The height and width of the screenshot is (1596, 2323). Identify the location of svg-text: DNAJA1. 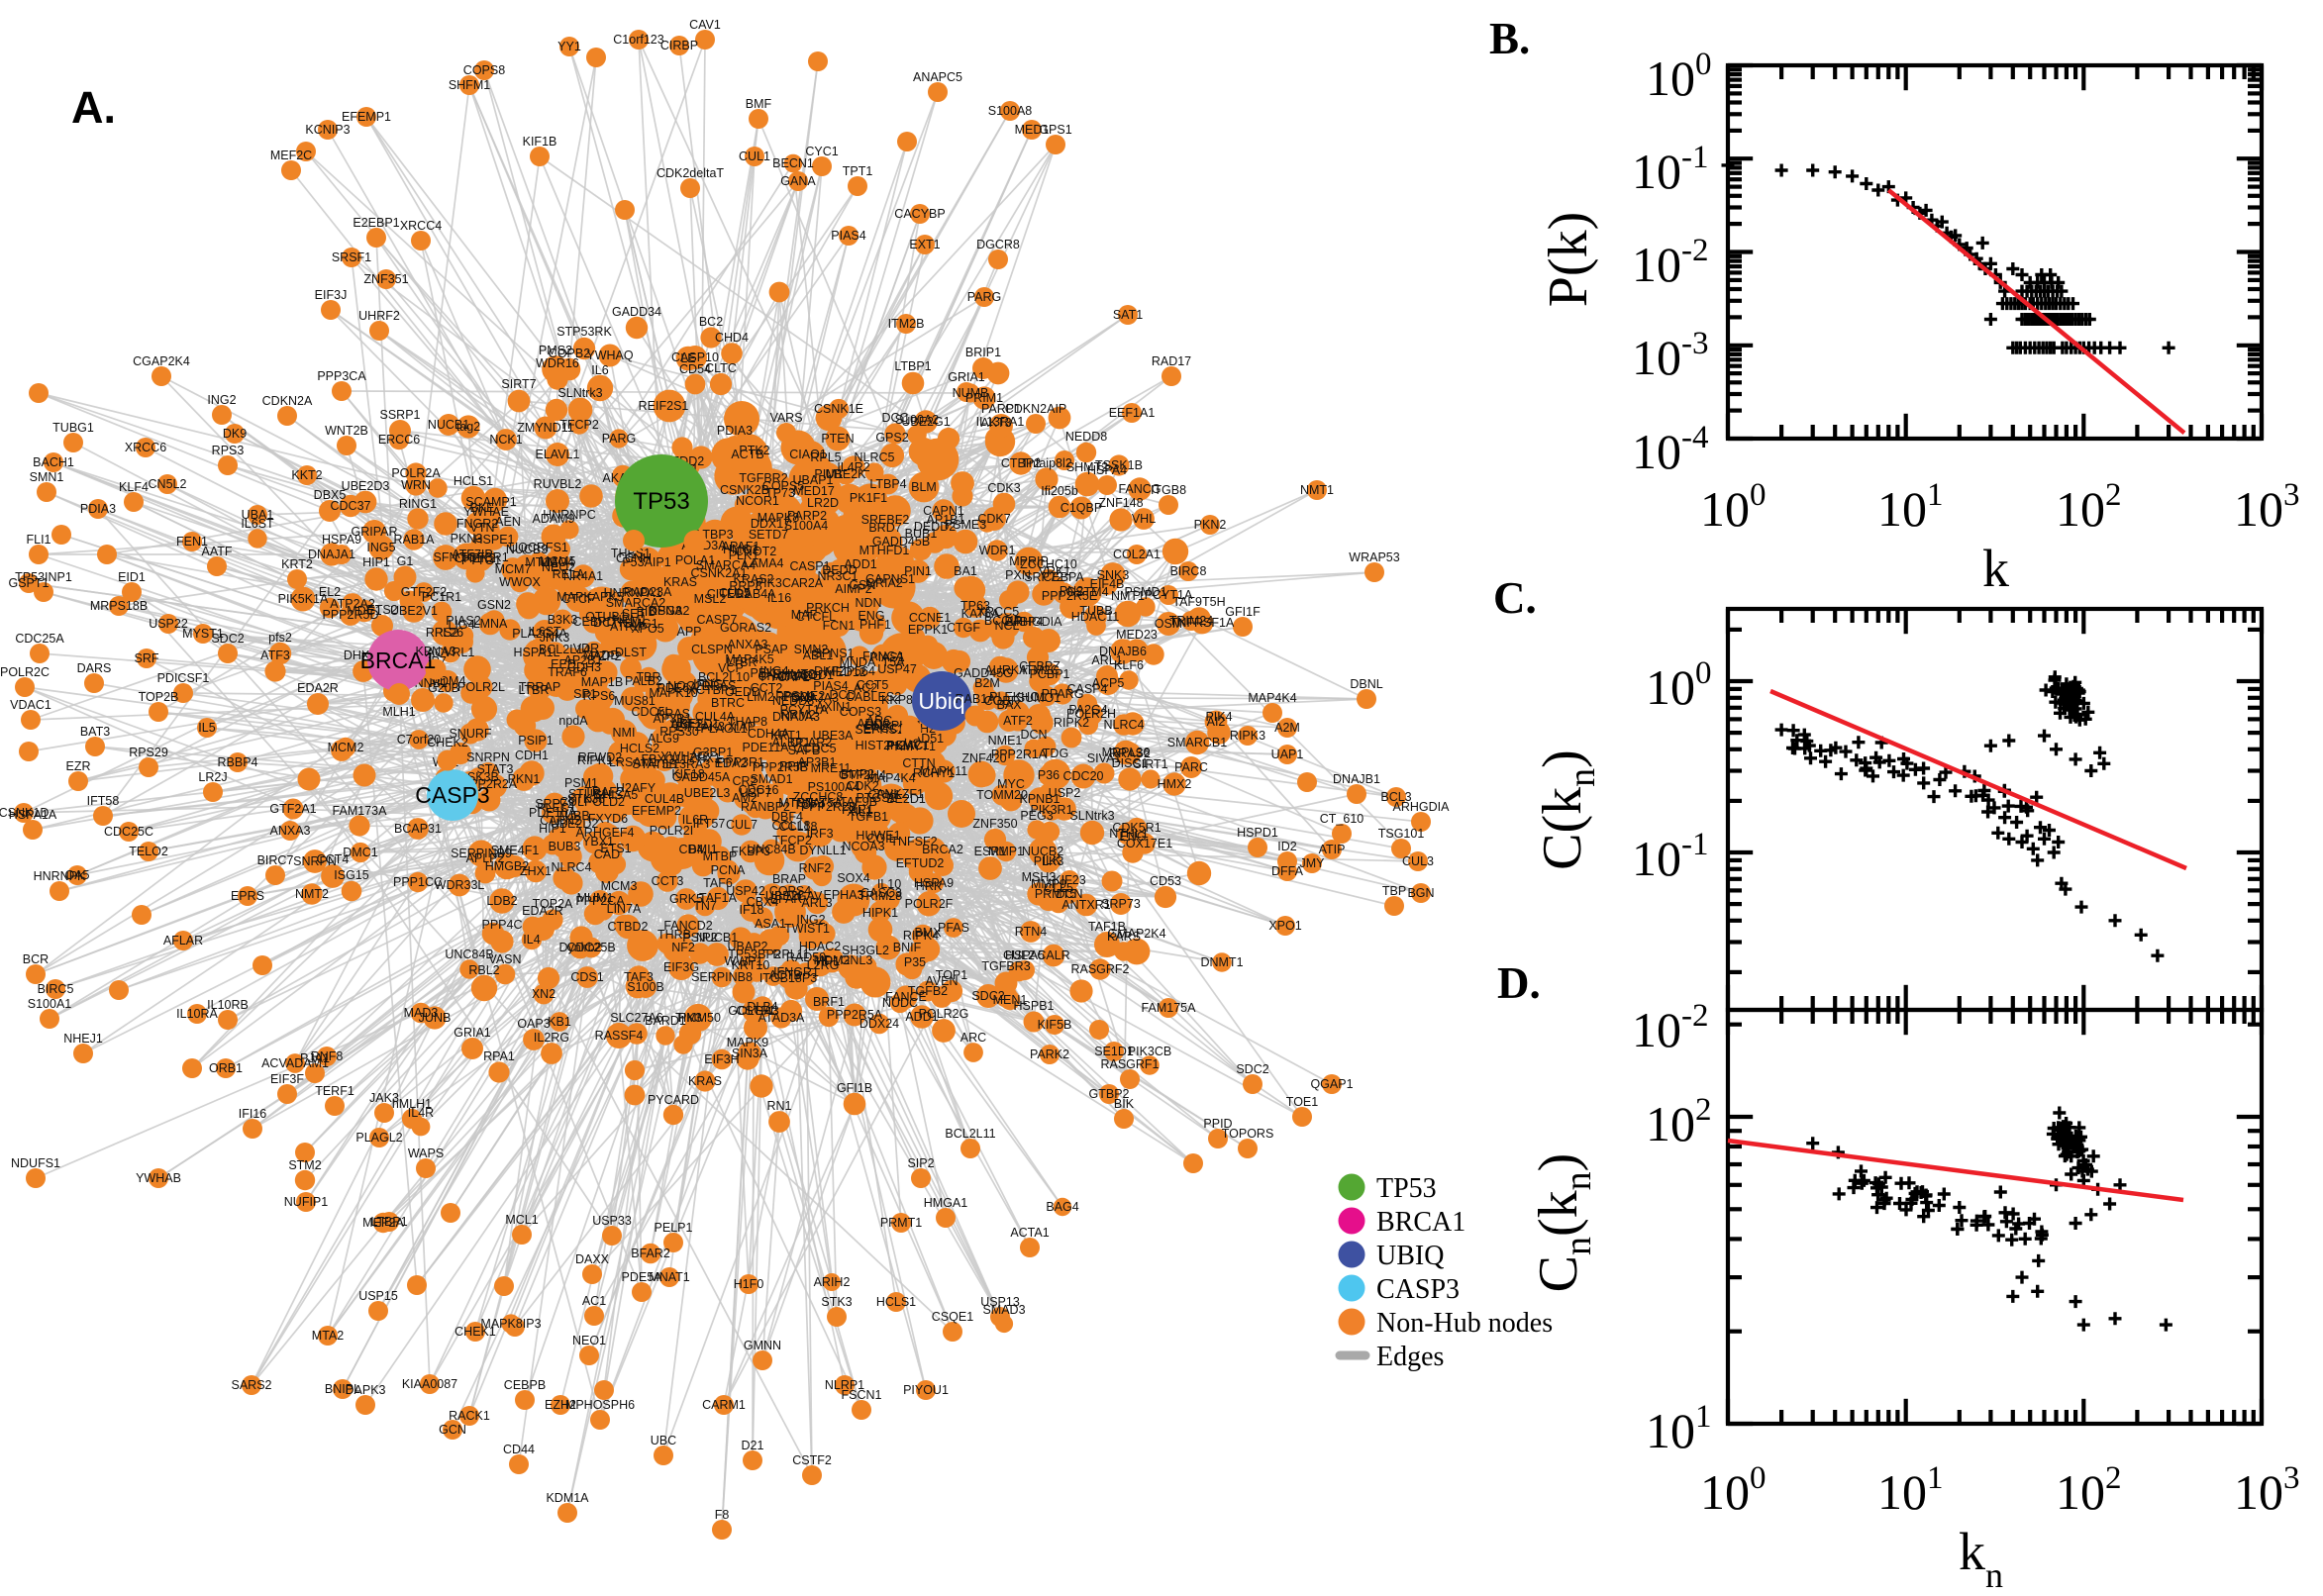
(332, 555).